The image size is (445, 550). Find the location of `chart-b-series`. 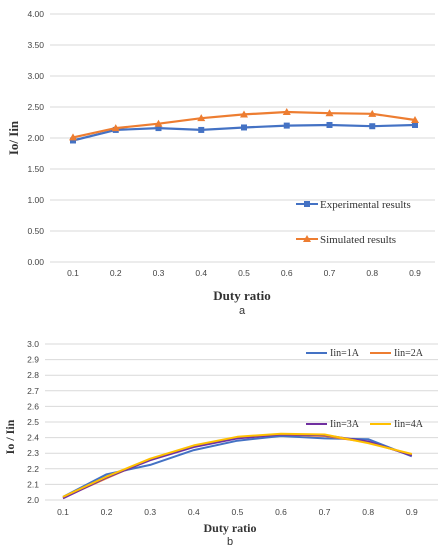

chart-b-series is located at coordinates (237, 466).